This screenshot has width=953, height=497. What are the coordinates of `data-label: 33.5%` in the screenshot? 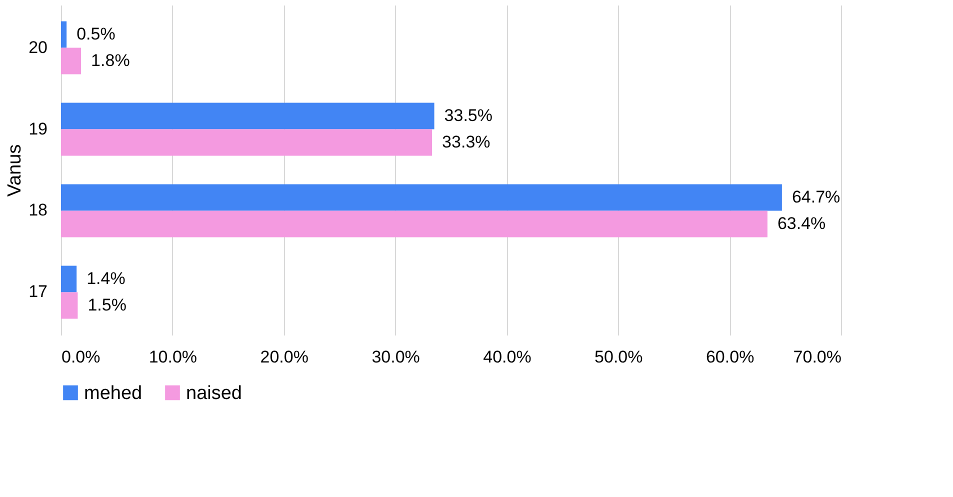 It's located at (468, 116).